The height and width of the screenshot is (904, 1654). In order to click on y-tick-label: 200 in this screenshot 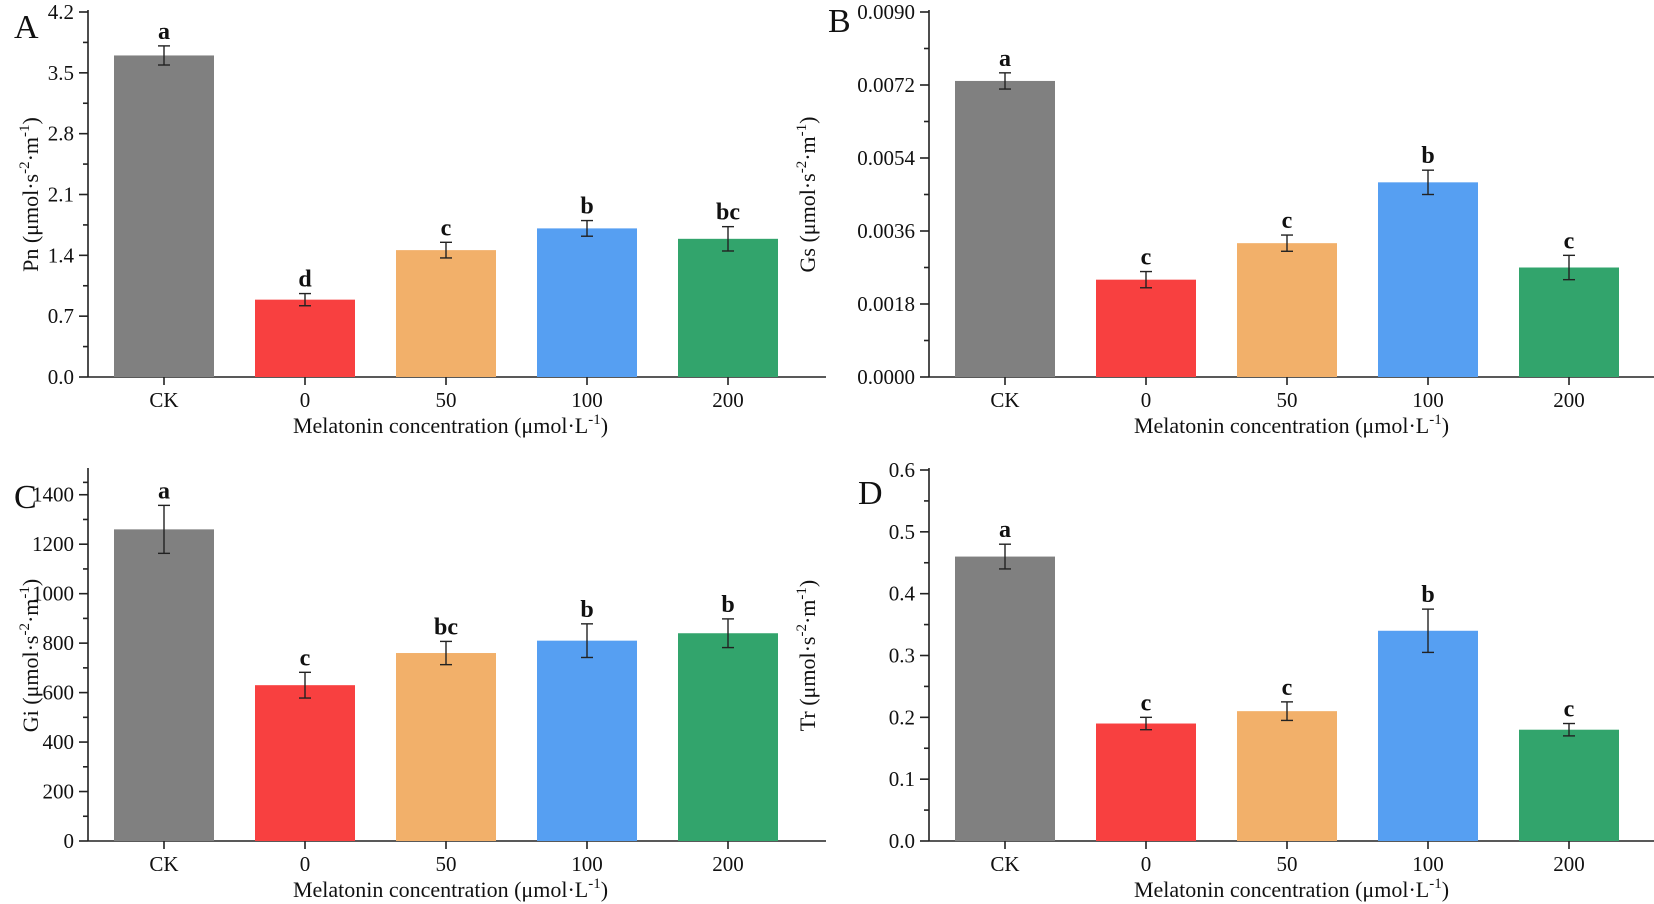, I will do `click(59, 792)`.